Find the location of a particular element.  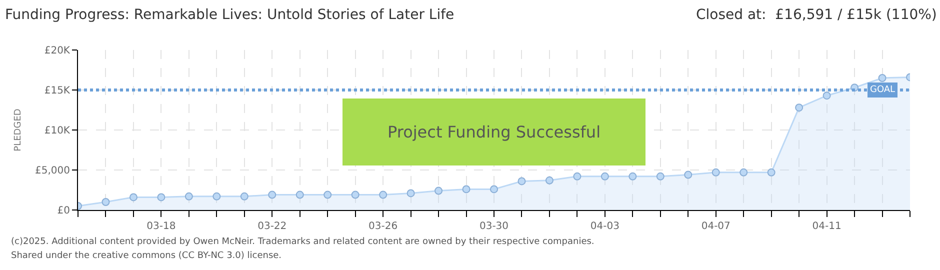

x-tick-label: 03-18 is located at coordinates (161, 226).